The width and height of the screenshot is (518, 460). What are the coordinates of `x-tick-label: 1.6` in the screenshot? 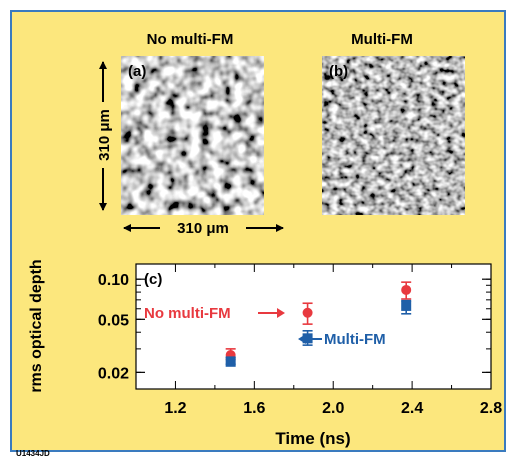 It's located at (254, 408).